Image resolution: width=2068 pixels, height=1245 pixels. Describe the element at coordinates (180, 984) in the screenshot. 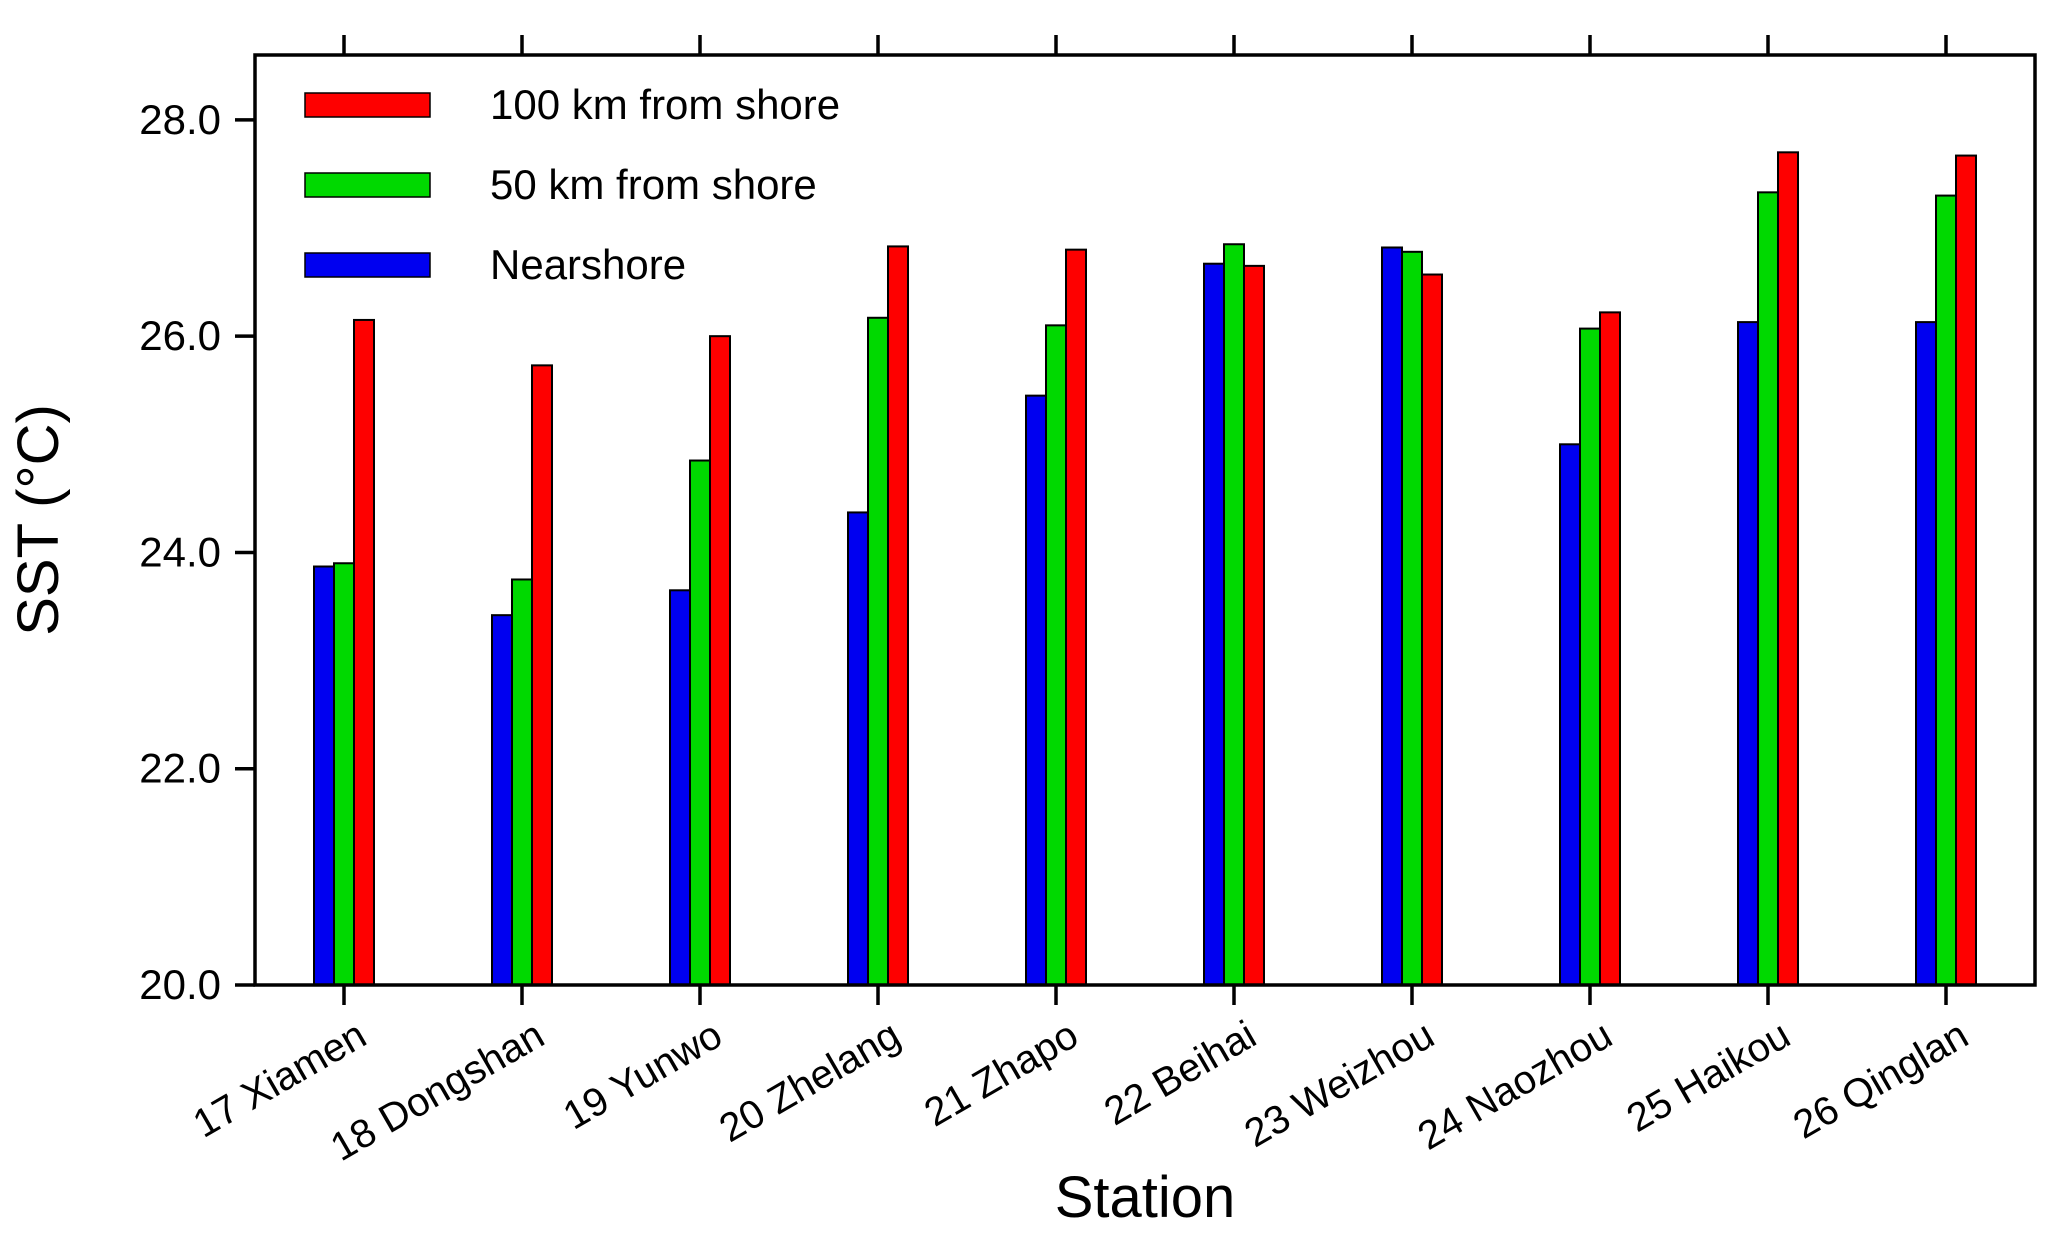

I see `y-tick-label: 20.0` at that location.